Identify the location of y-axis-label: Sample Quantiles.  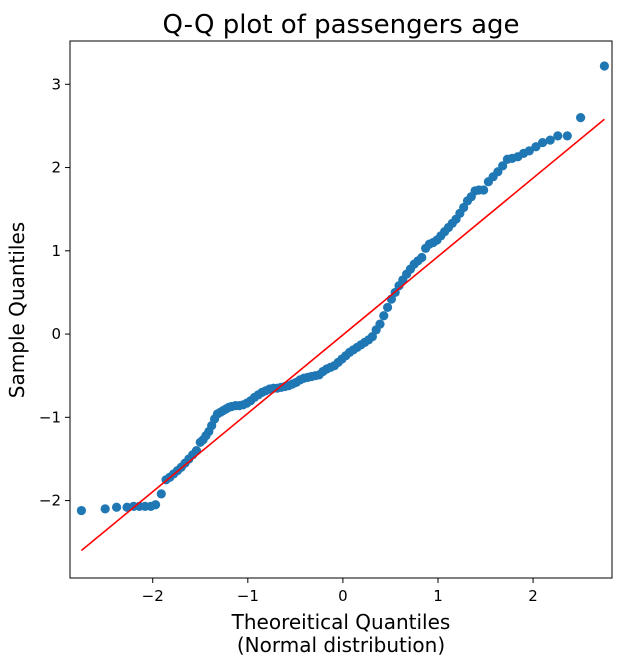
(17, 310).